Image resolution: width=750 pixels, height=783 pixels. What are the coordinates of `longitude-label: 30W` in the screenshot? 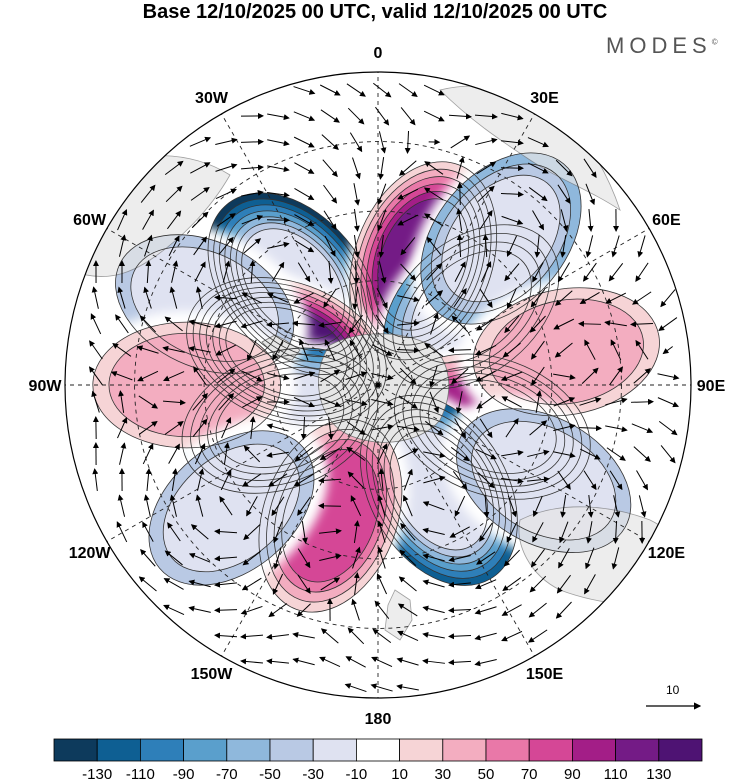 It's located at (211, 98).